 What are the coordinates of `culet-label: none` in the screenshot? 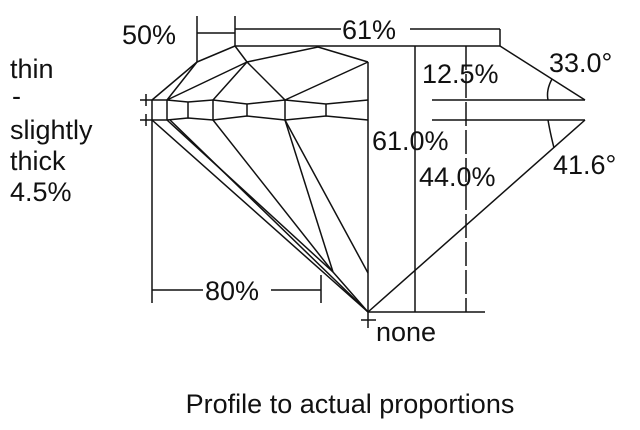 It's located at (406, 332).